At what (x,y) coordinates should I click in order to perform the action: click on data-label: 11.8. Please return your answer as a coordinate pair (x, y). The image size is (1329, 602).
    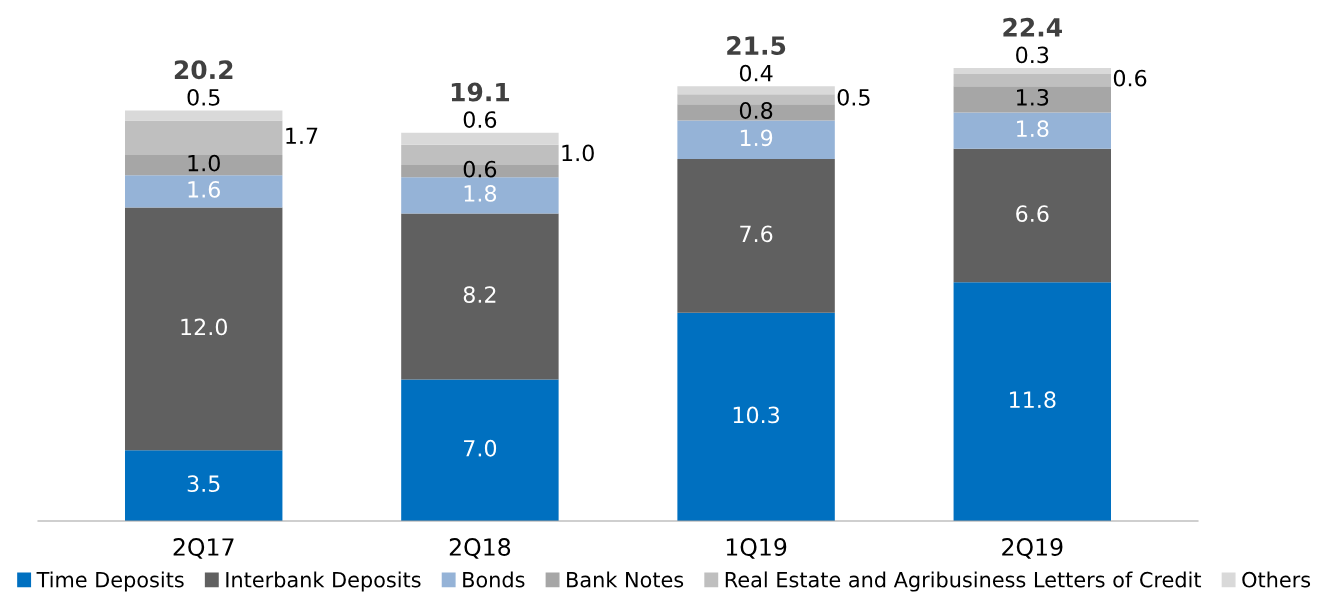
    Looking at the image, I should click on (1032, 400).